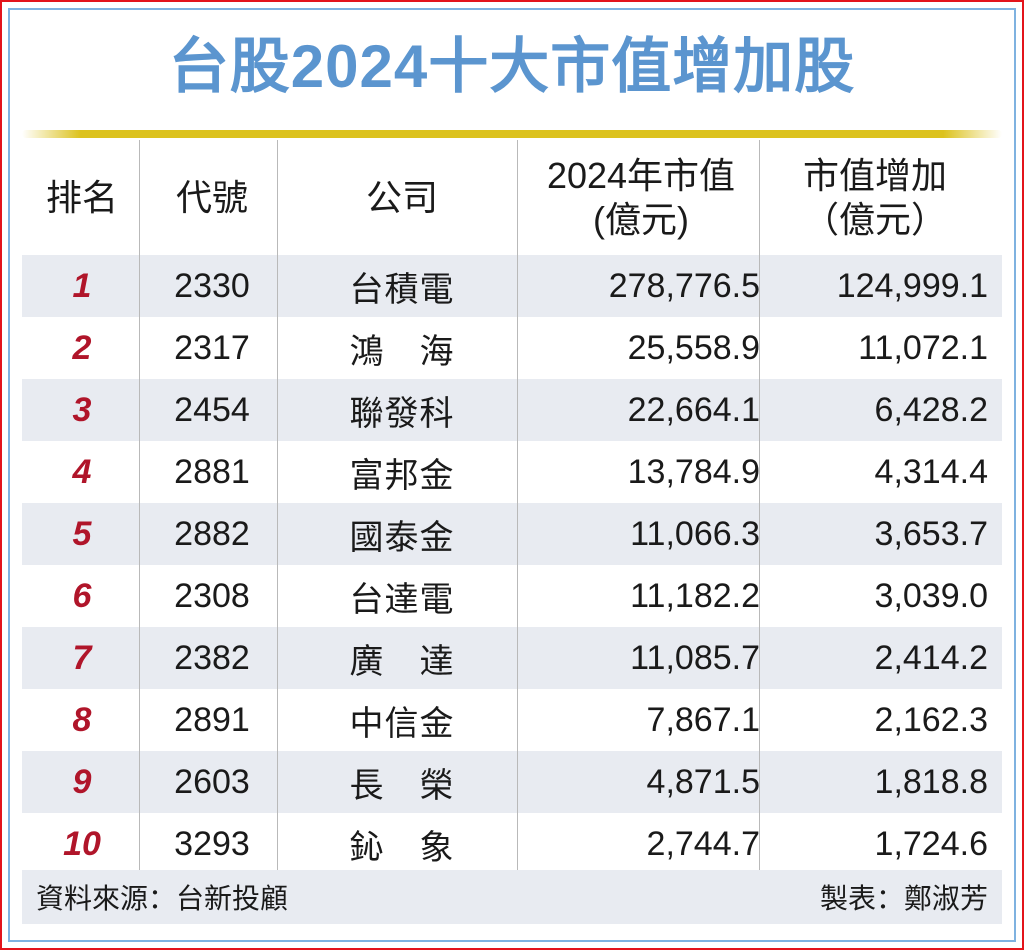 The height and width of the screenshot is (950, 1024). What do you see at coordinates (212, 533) in the screenshot?
I see `code-cell: 2882` at bounding box center [212, 533].